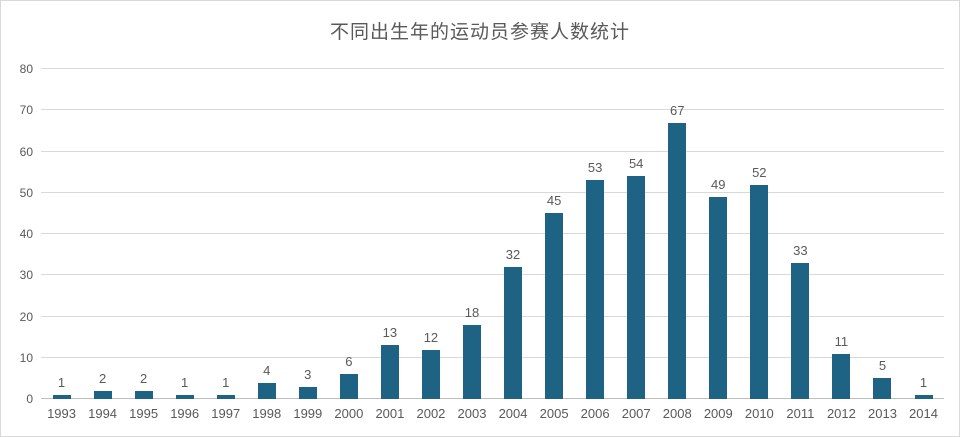  I want to click on bar-cell-2012: 11, so click(841, 234).